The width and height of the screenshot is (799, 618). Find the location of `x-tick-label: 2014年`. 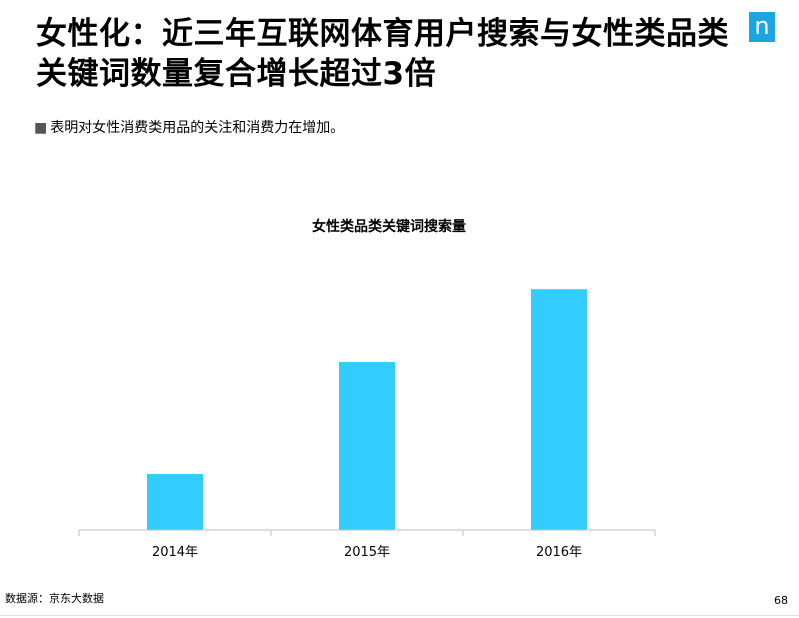

x-tick-label: 2014年 is located at coordinates (175, 552).